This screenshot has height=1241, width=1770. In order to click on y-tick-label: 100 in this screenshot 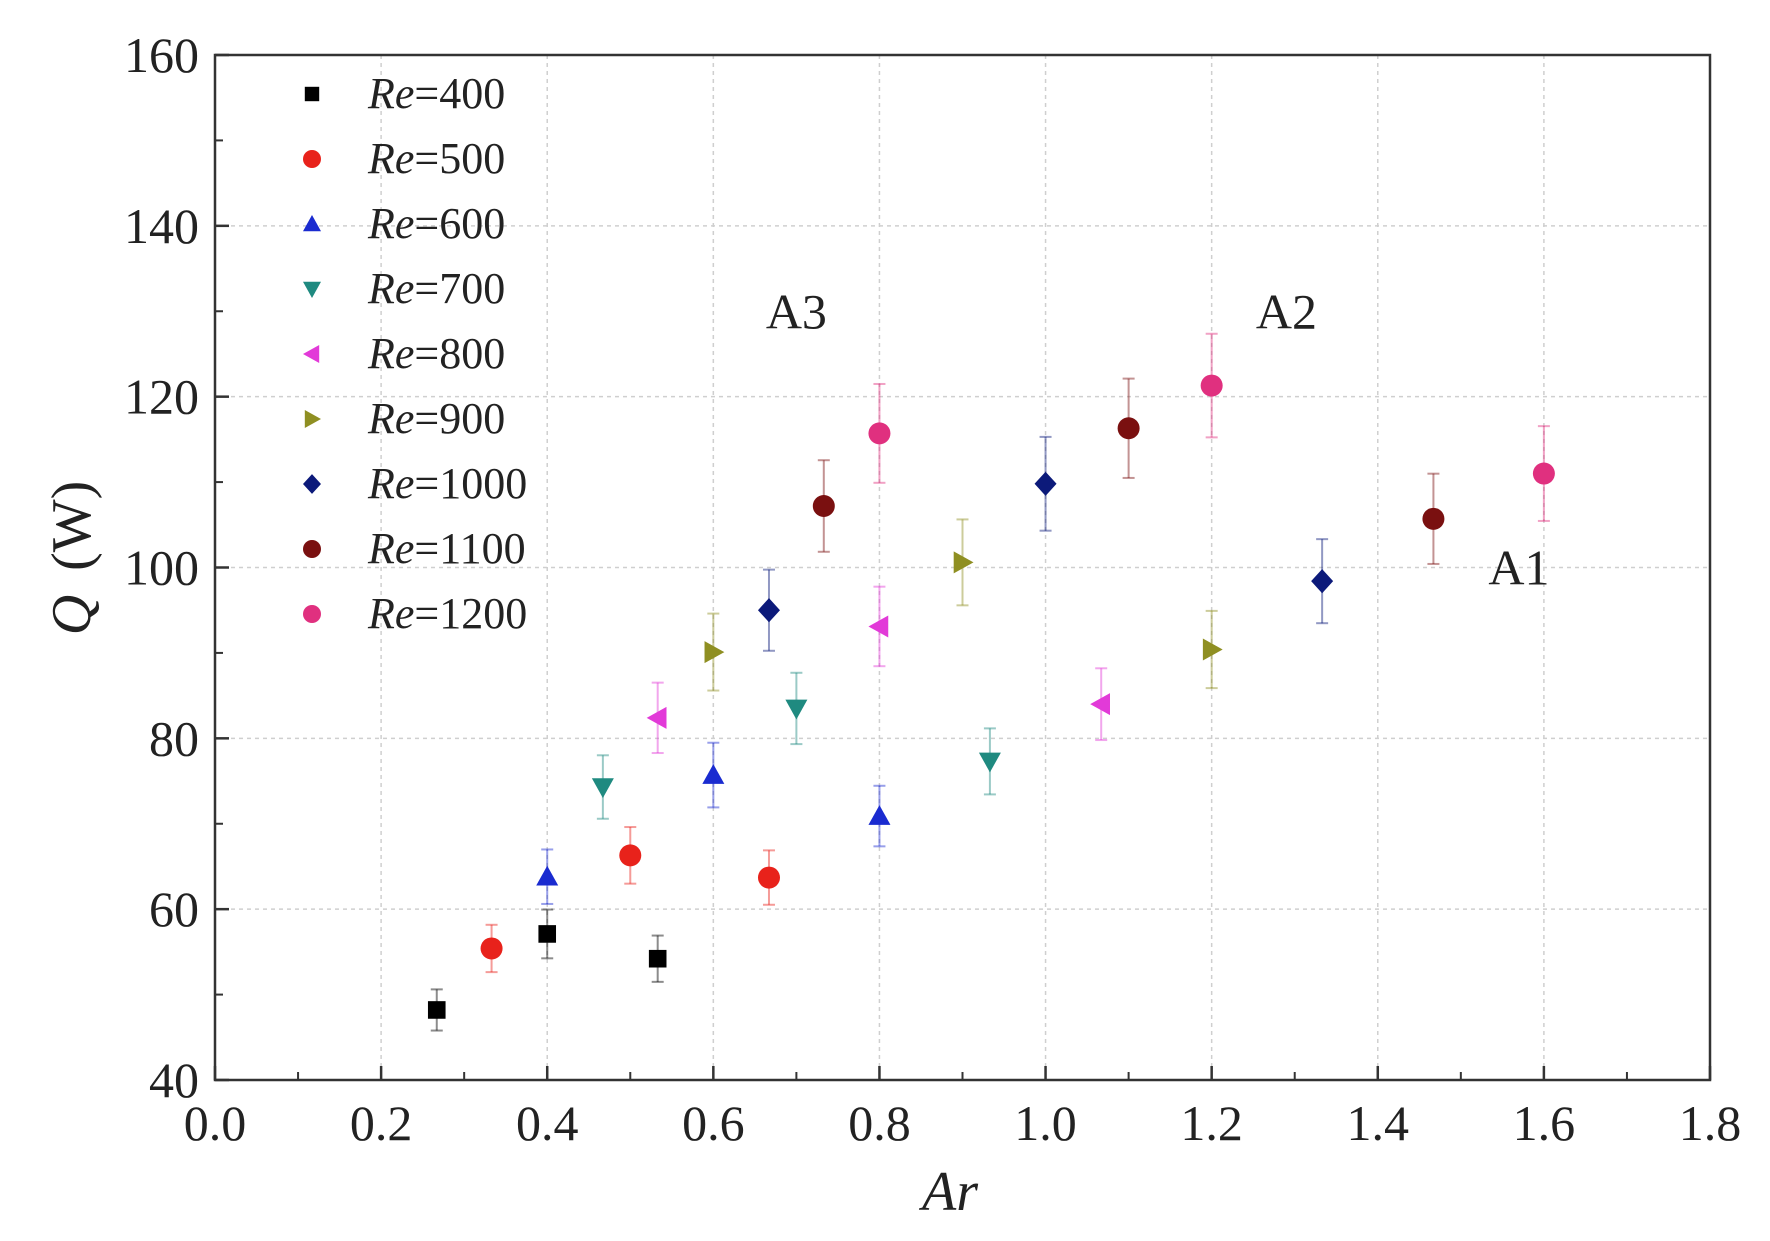, I will do `click(161, 568)`.